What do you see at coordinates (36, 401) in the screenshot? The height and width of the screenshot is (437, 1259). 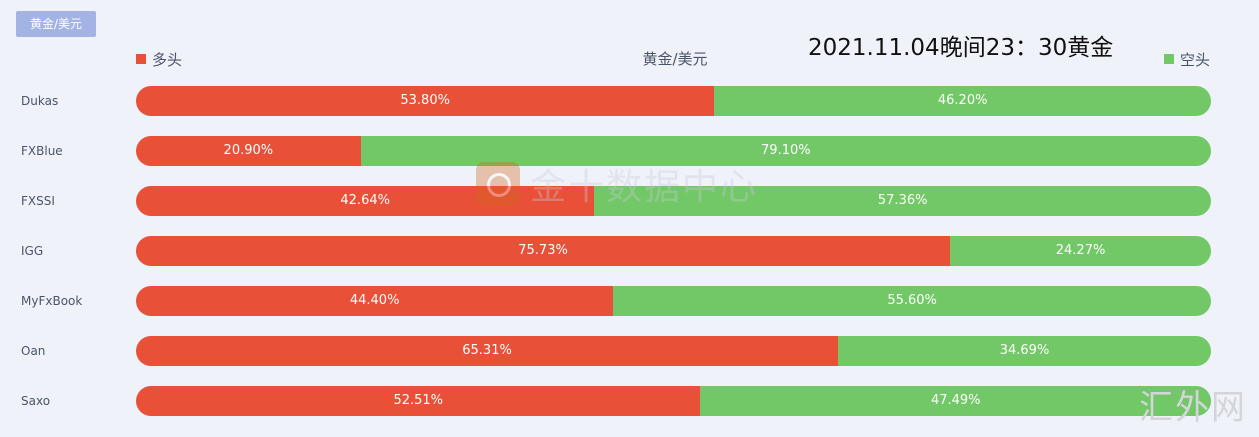 I see `category-label: Saxo` at bounding box center [36, 401].